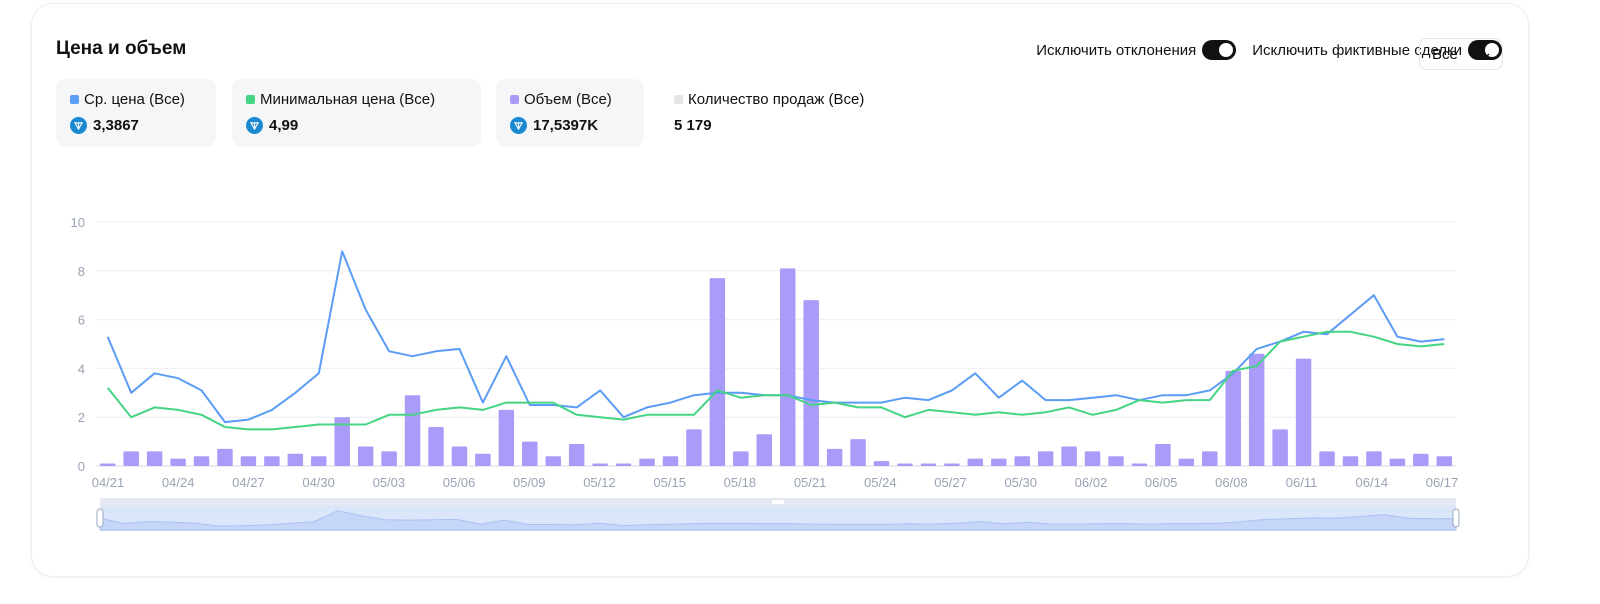 This screenshot has height=604, width=1600. I want to click on stat-label: Объем (Все), so click(568, 99).